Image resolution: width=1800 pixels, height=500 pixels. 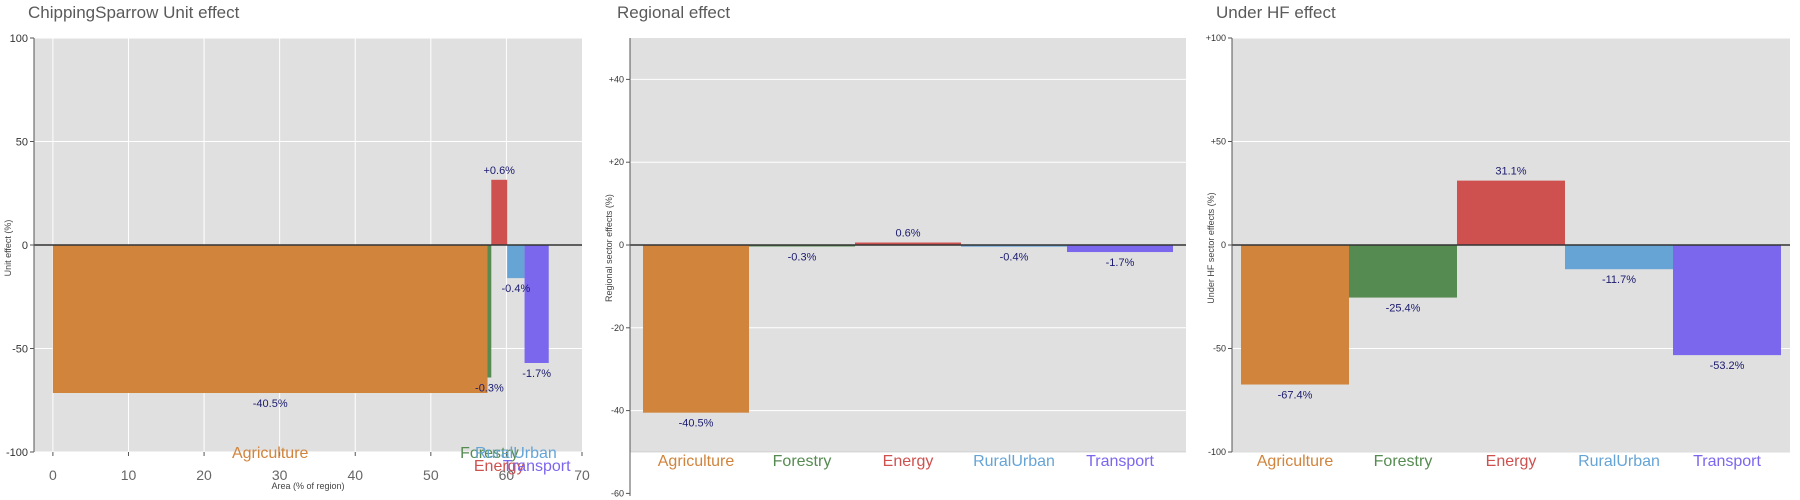 What do you see at coordinates (1218, 142) in the screenshot?
I see `y-tick-label: +50` at bounding box center [1218, 142].